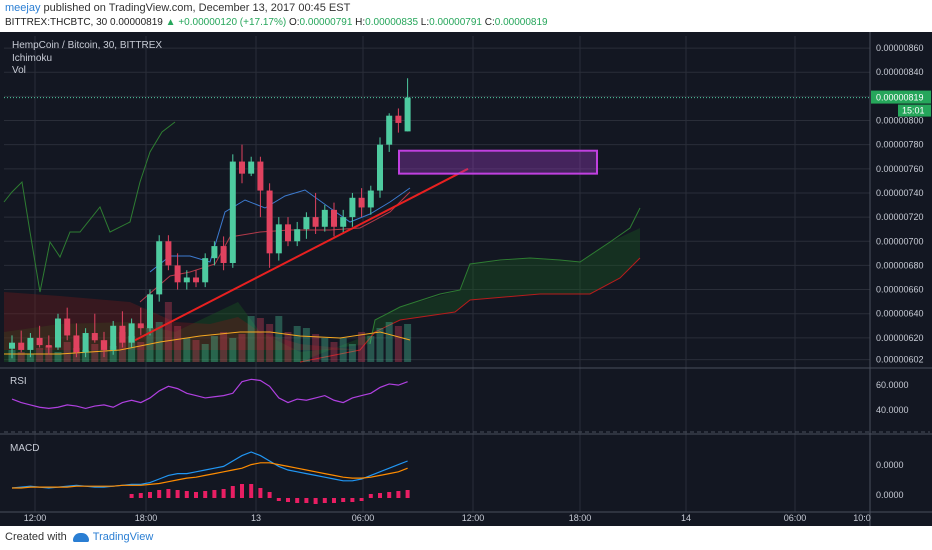  I want to click on price-tick-label: 0.00000680, so click(900, 265).